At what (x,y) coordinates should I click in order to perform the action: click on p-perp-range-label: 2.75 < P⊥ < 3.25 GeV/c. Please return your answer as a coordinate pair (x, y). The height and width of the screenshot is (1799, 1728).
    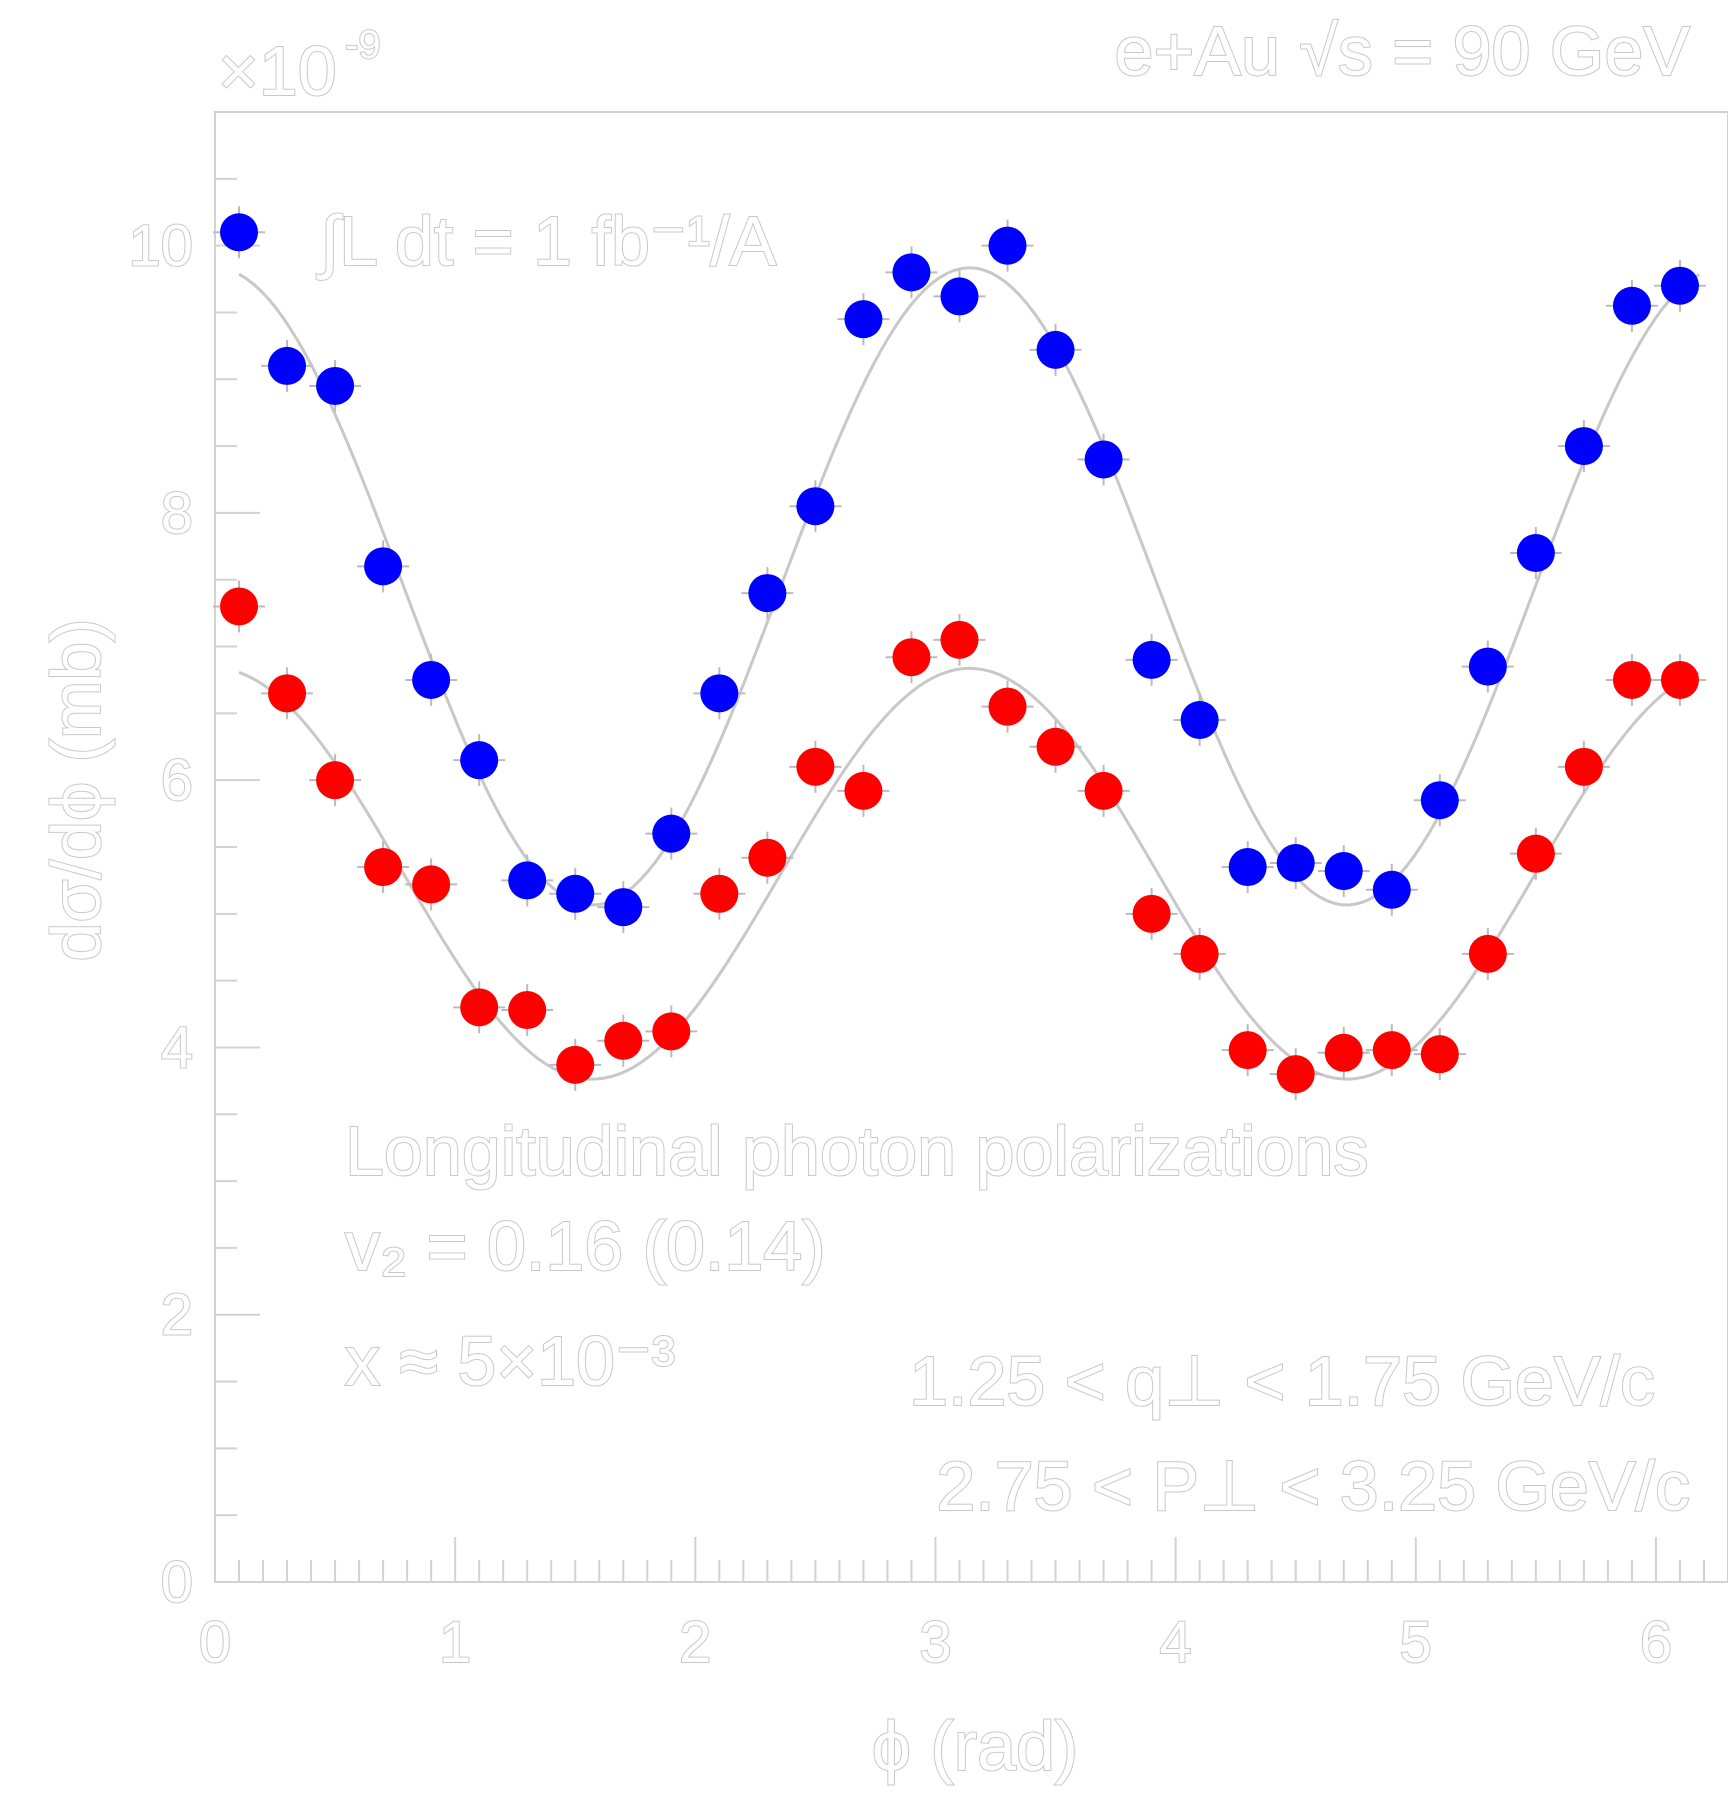
    Looking at the image, I should click on (1313, 1486).